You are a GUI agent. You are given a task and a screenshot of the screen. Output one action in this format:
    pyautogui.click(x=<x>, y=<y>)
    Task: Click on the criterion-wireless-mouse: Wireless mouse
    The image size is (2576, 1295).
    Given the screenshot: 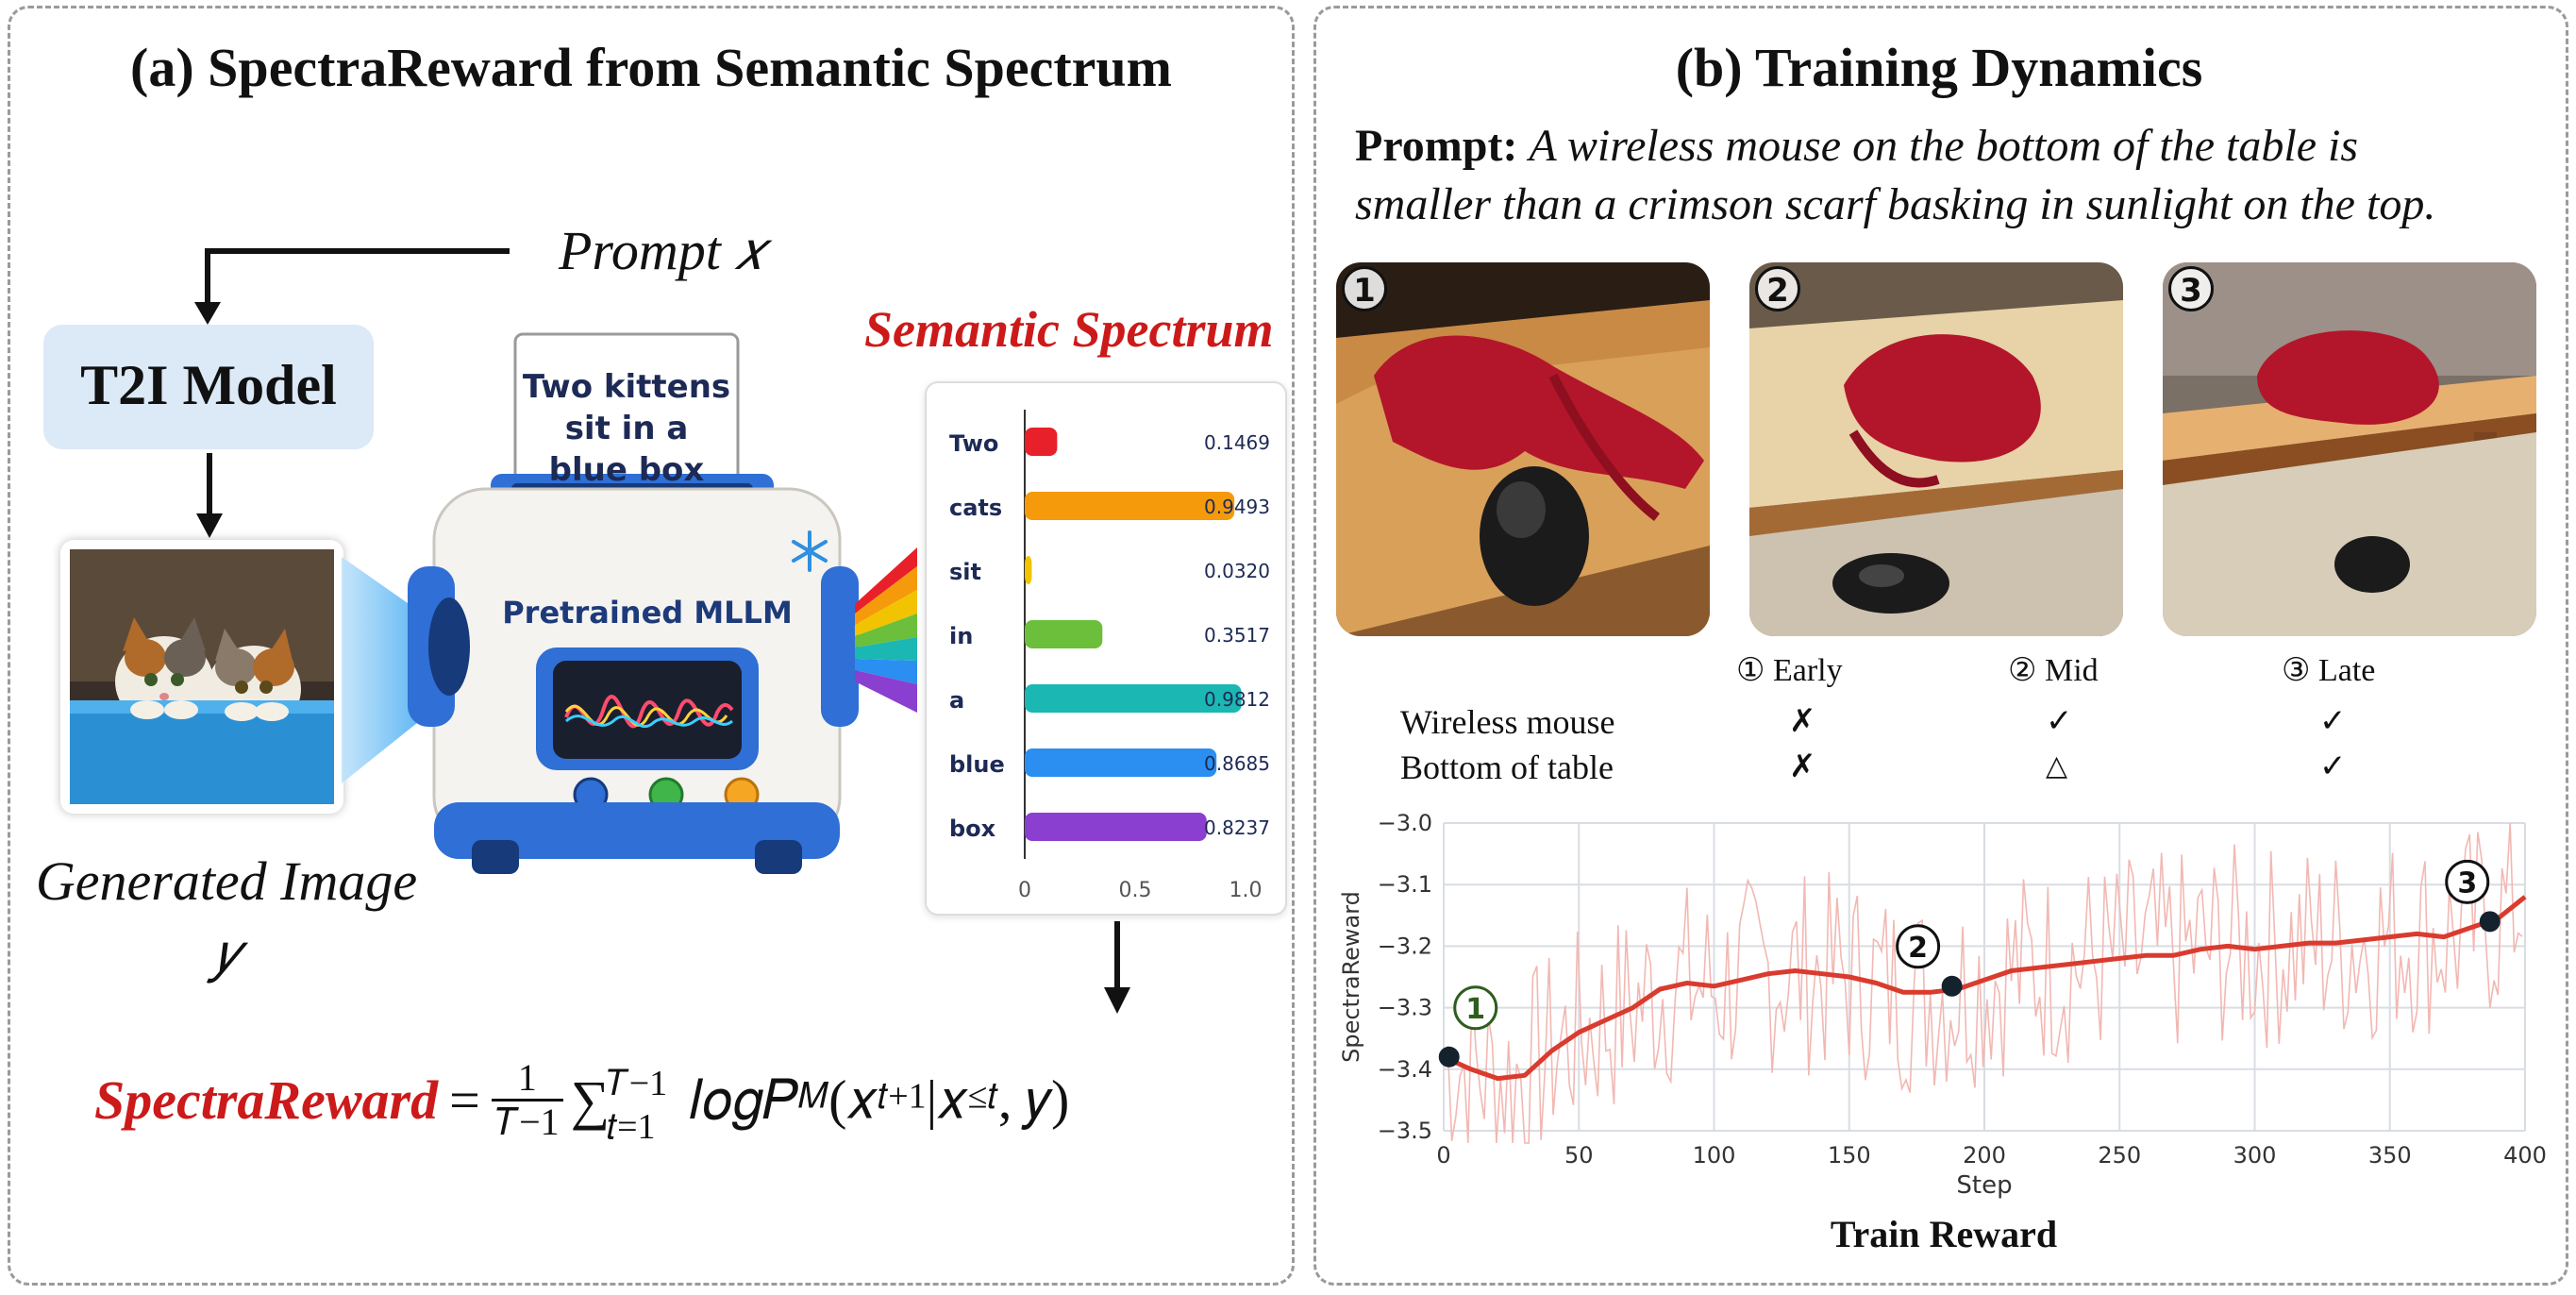 What is the action you would take?
    pyautogui.click(x=1507, y=722)
    